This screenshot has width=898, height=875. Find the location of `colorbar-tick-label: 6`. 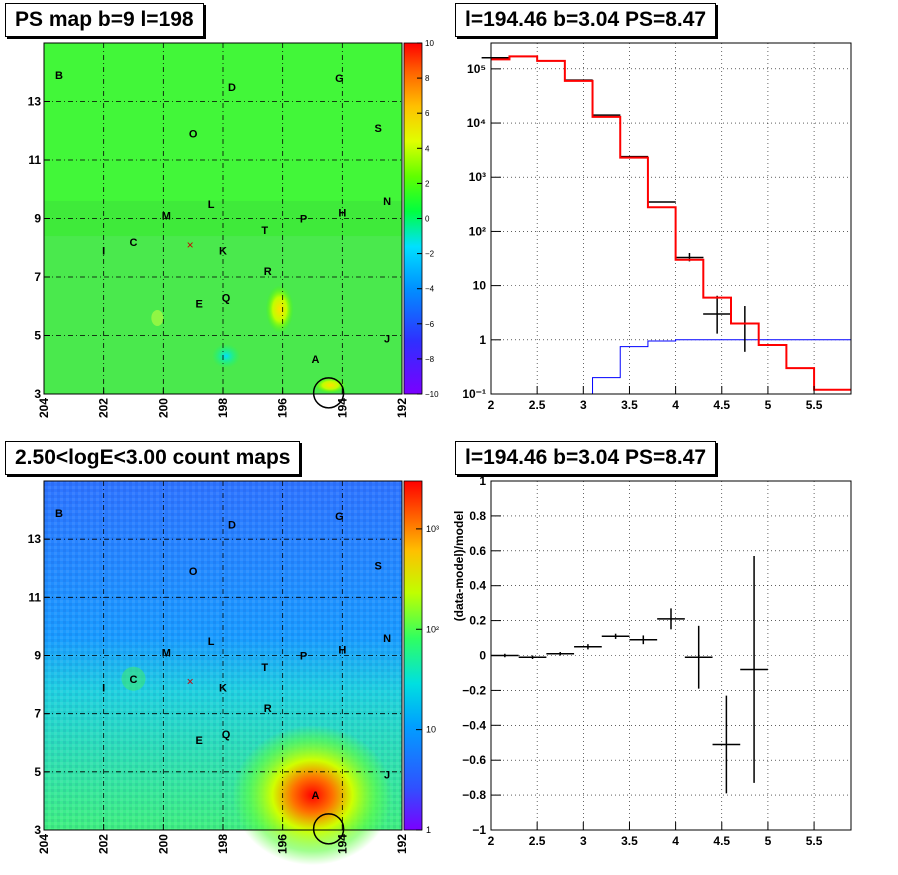

colorbar-tick-label: 6 is located at coordinates (427, 113).